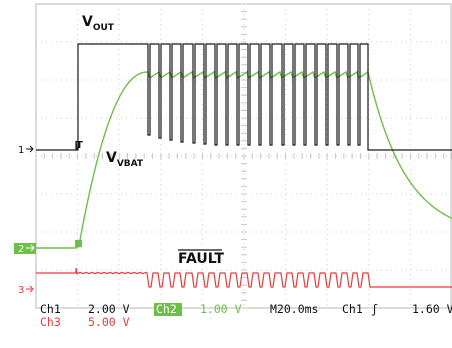  What do you see at coordinates (21, 249) in the screenshot?
I see `svg-text: 2` at bounding box center [21, 249].